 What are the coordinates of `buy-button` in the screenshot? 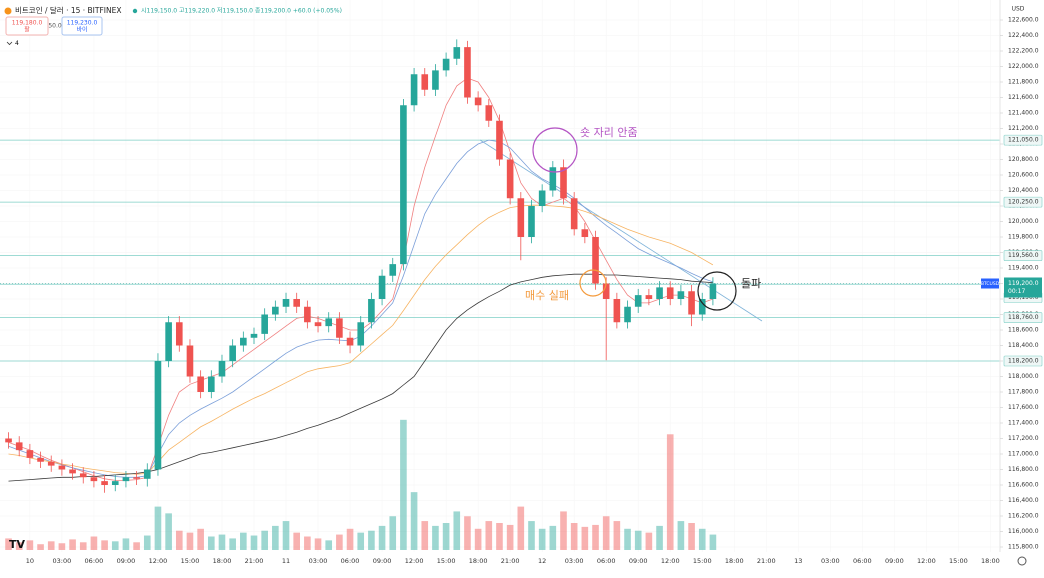 It's located at (82, 26).